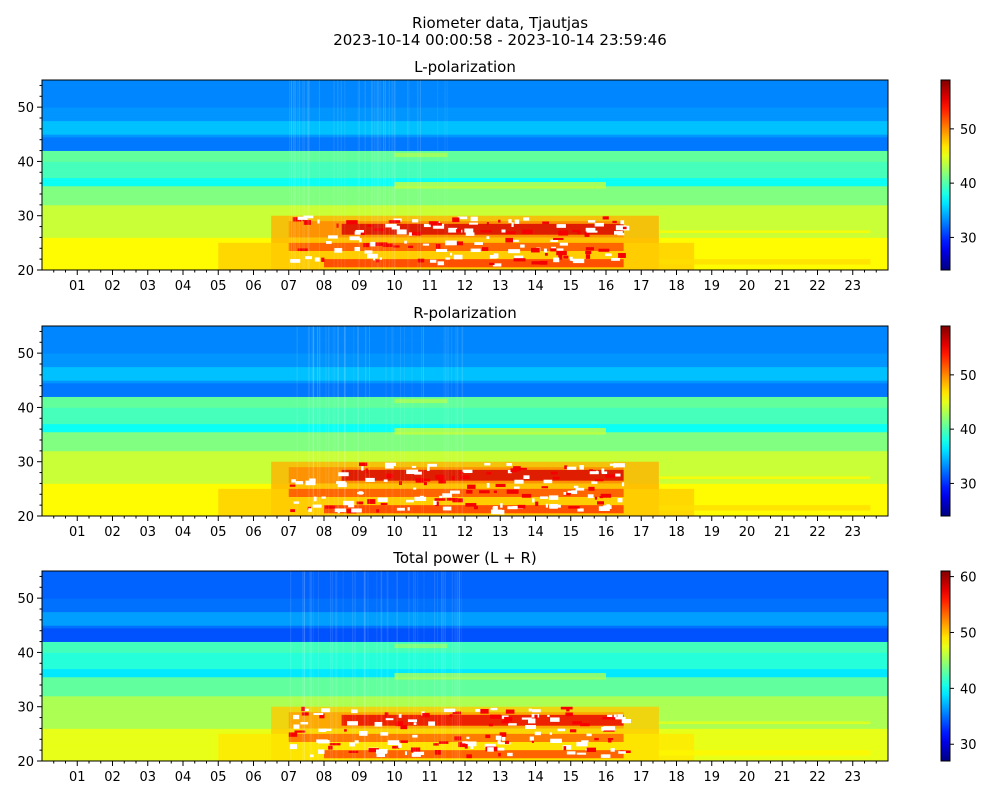 The image size is (1000, 800). Describe the element at coordinates (968, 578) in the screenshot. I see `colorbar-tick-label: 60` at that location.